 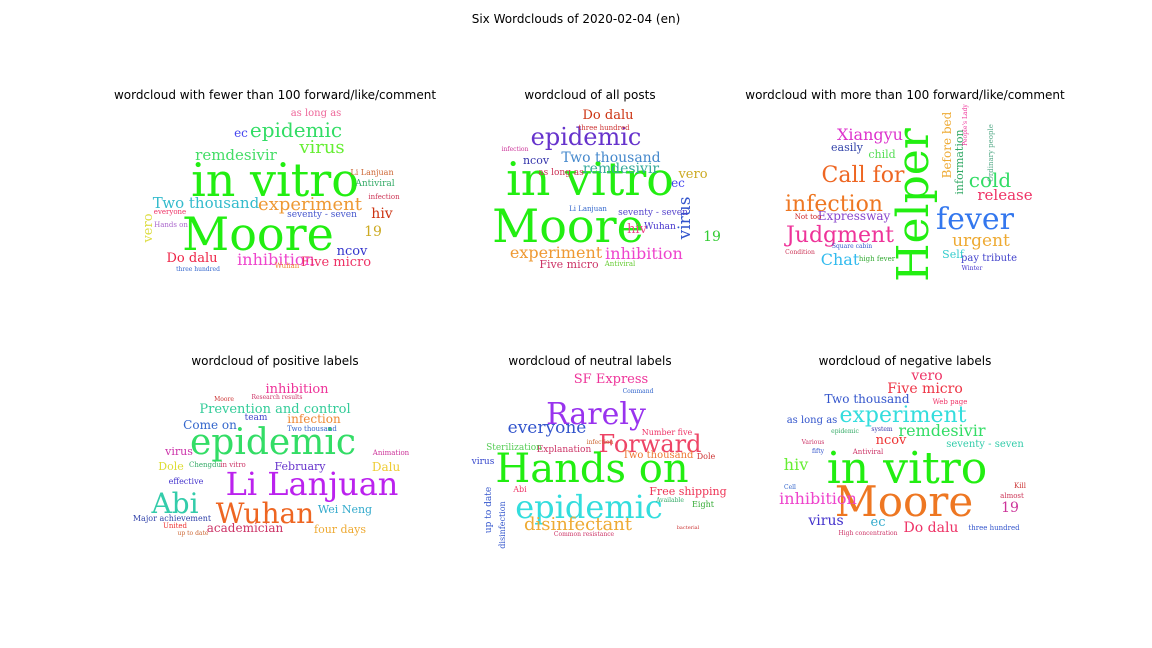 What do you see at coordinates (991, 153) in the screenshot?
I see `word: Ordinary people` at bounding box center [991, 153].